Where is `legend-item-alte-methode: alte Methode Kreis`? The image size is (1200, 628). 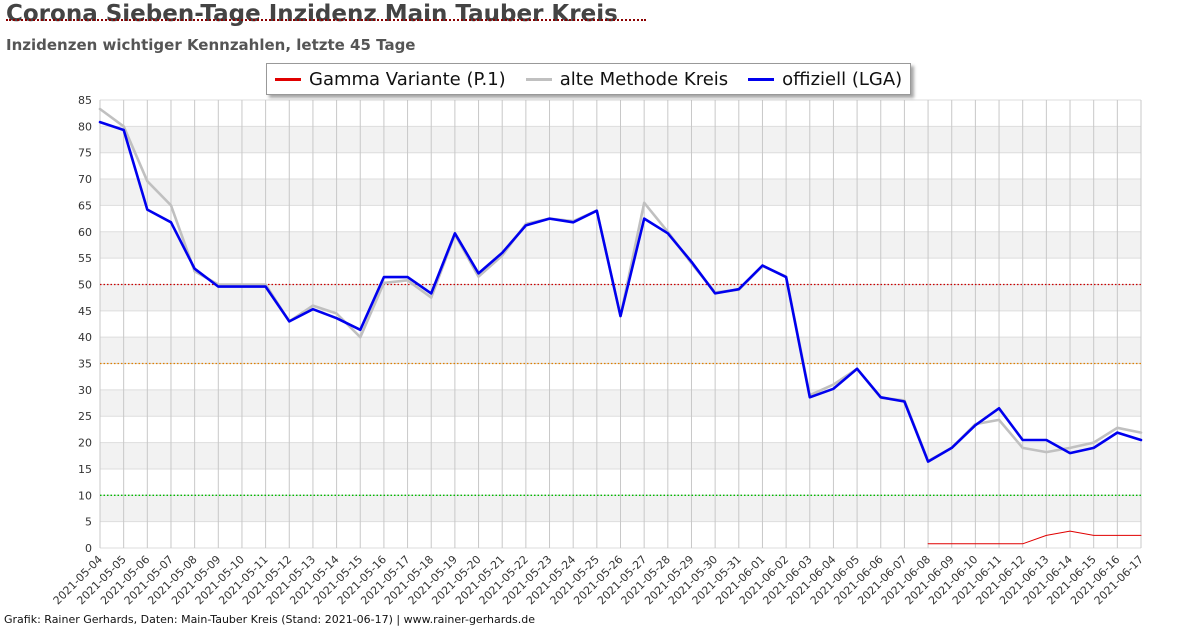
legend-item-alte-methode: alte Methode Kreis is located at coordinates (627, 79).